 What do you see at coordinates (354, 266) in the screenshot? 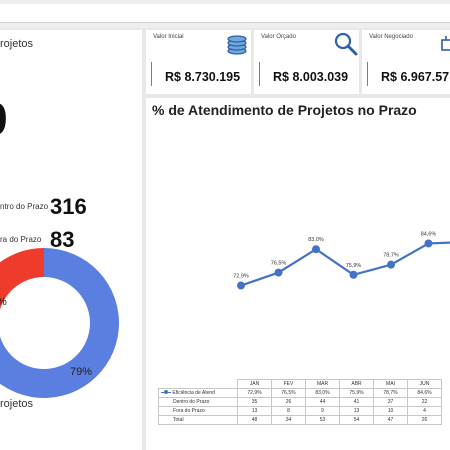
I see `data-label: 75,9%` at bounding box center [354, 266].